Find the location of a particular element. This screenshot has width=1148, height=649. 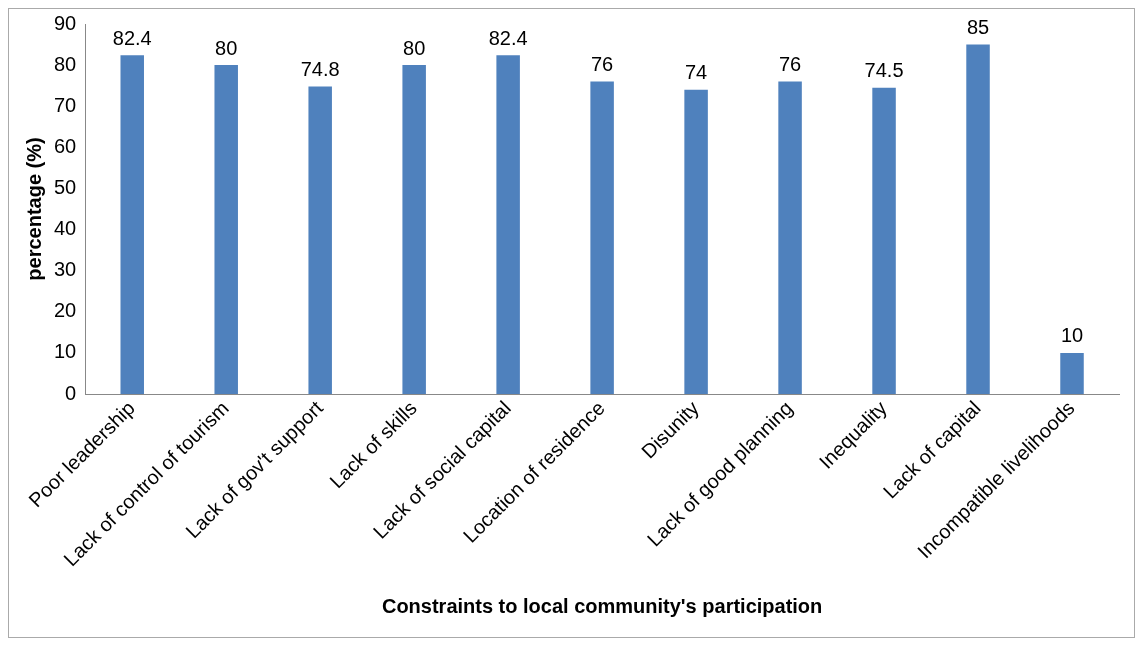

y-tick-label: 10 is located at coordinates (65, 351).